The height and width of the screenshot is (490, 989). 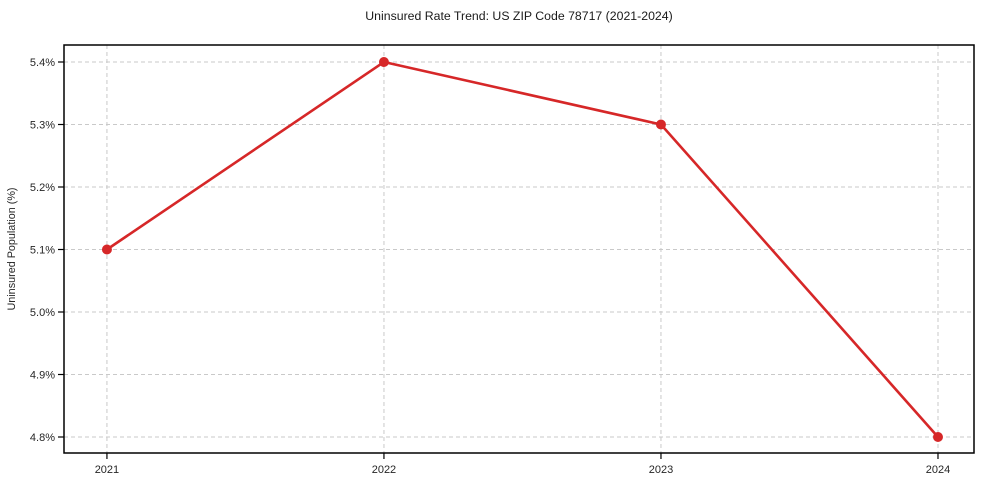 I want to click on y-tick-label: 4.9%, so click(x=42, y=375).